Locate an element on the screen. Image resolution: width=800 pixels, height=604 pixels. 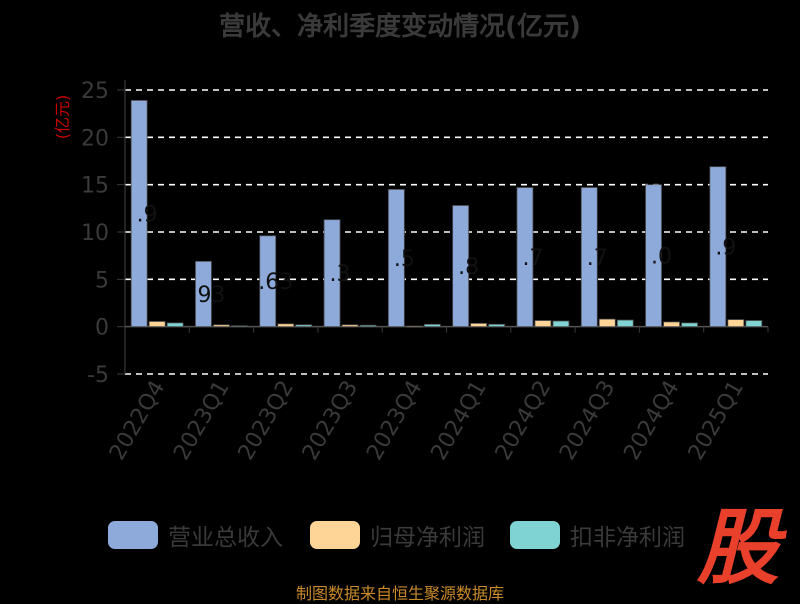
legend-item: 归母净利润 is located at coordinates (397, 535).